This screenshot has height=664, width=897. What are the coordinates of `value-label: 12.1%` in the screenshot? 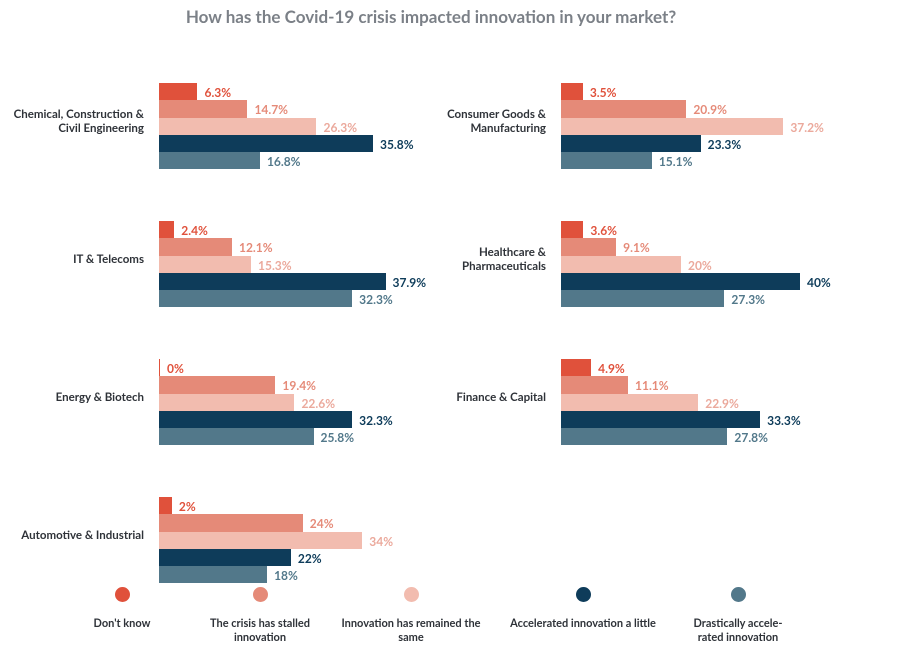 It's located at (255, 248).